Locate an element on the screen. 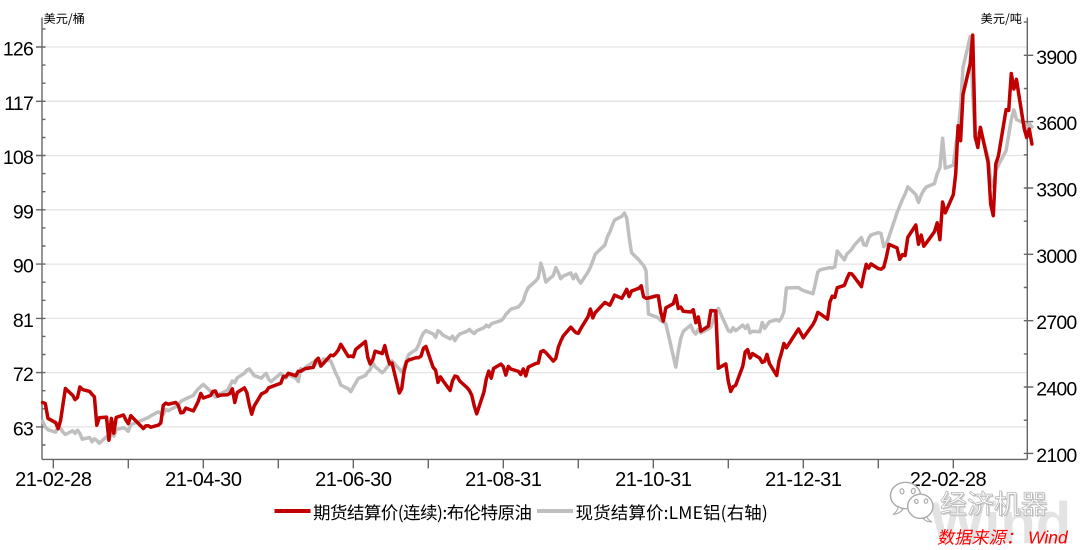  svg-text: 117 is located at coordinates (18, 104).